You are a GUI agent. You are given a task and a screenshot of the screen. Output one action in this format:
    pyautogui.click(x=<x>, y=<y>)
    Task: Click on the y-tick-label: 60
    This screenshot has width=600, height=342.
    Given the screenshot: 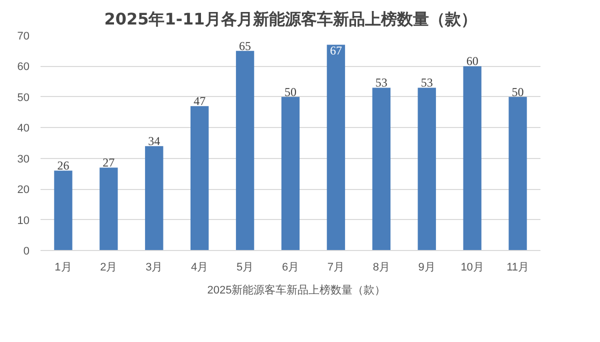 What is the action you would take?
    pyautogui.click(x=23, y=67)
    